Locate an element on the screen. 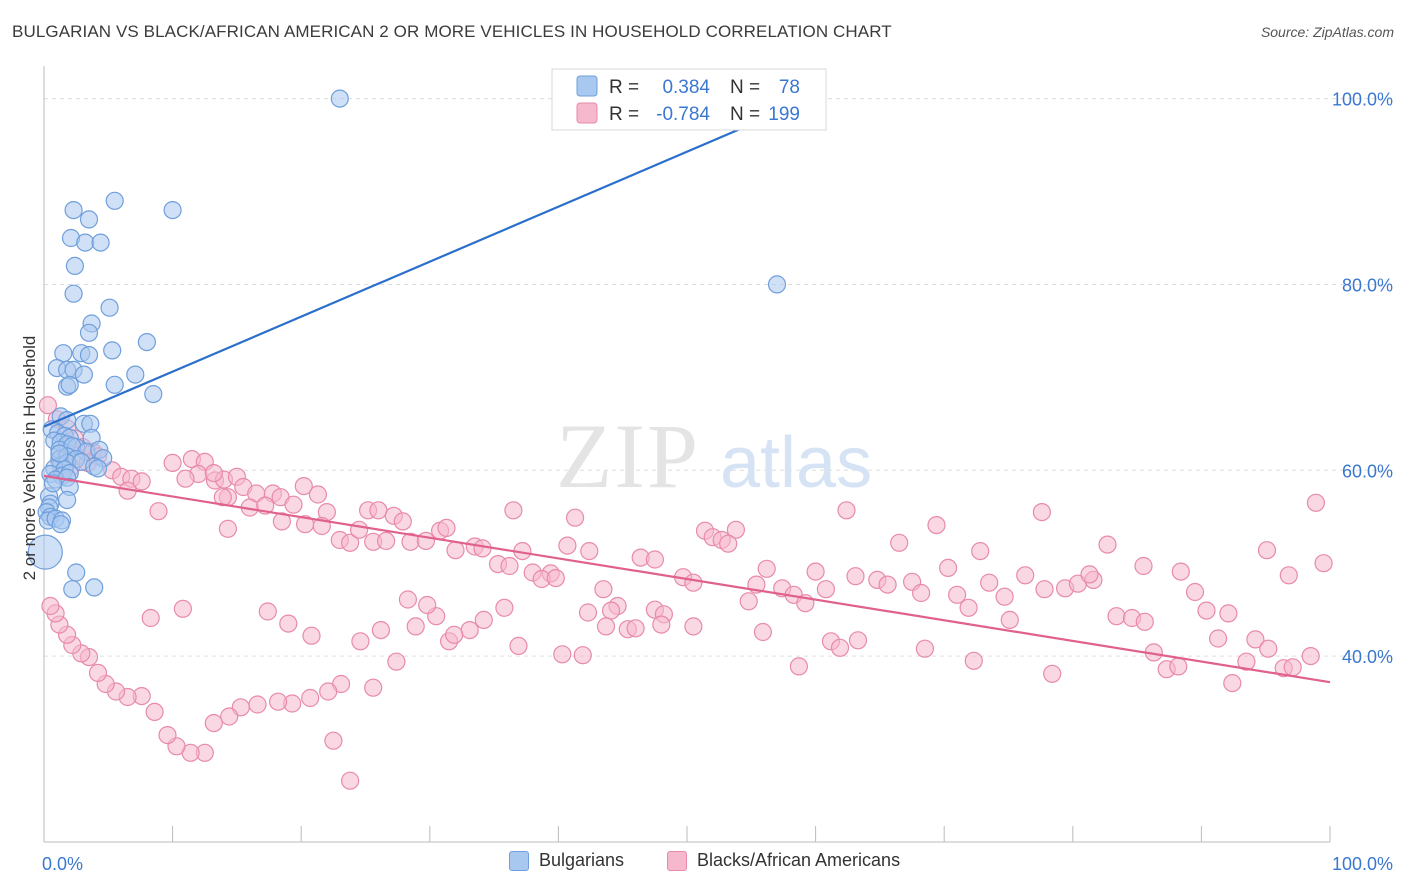  legend-swatch-blacks is located at coordinates (587, 113).